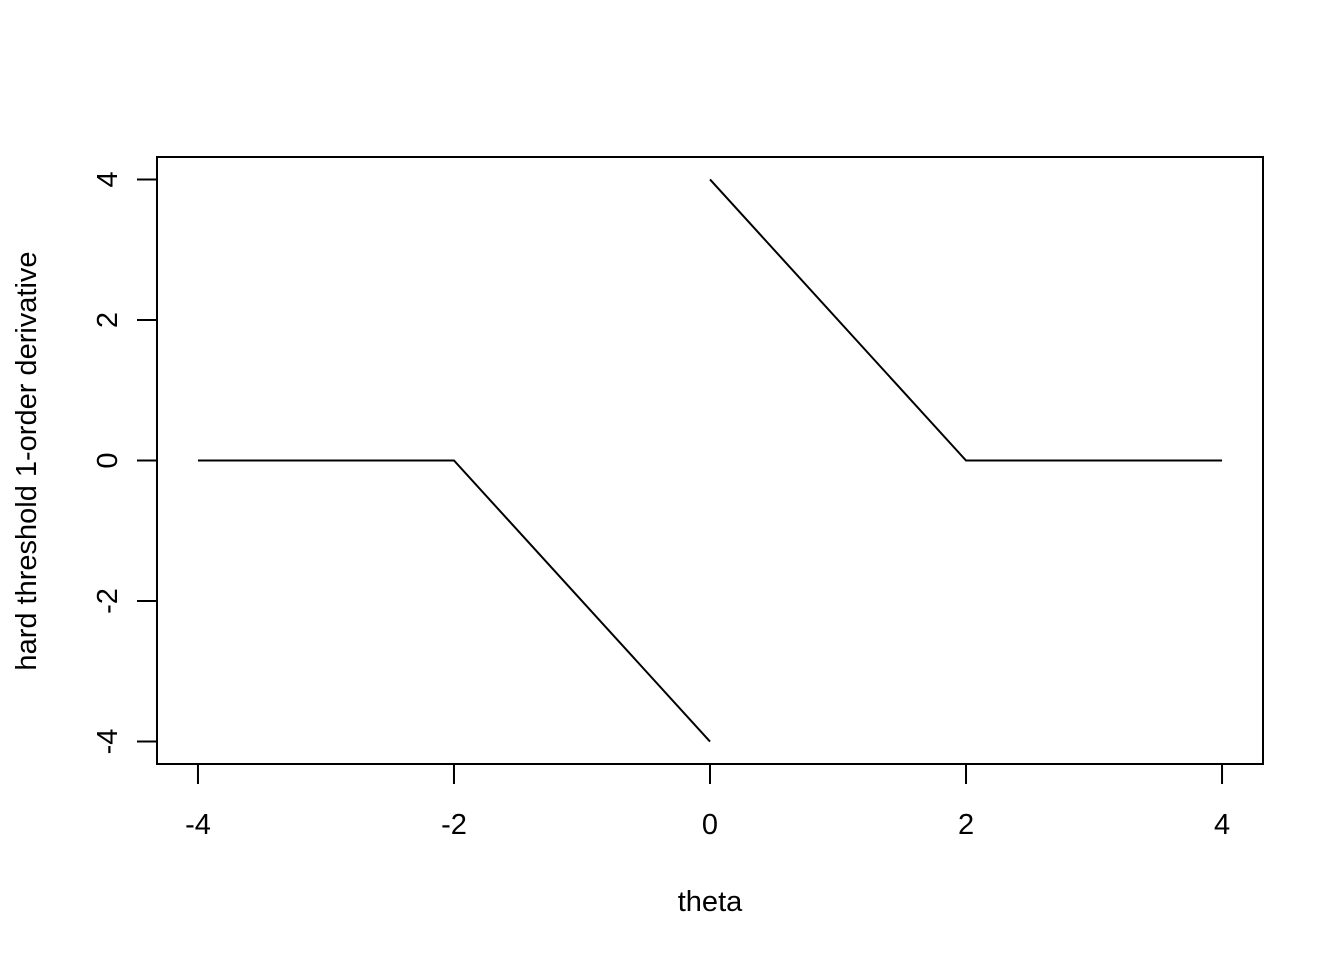 The image size is (1344, 960). Describe the element at coordinates (108, 320) in the screenshot. I see `y-tick-label: 2` at that location.